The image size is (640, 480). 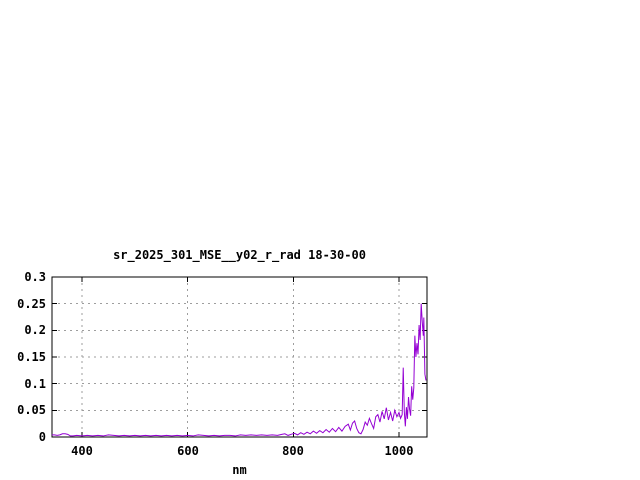 What do you see at coordinates (42, 437) in the screenshot?
I see `y-tick-label-0: 0` at bounding box center [42, 437].